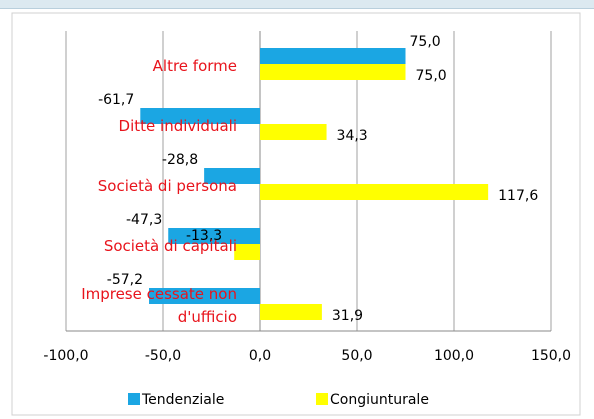  What do you see at coordinates (144, 220) in the screenshot?
I see `data-label: -47,3` at bounding box center [144, 220].